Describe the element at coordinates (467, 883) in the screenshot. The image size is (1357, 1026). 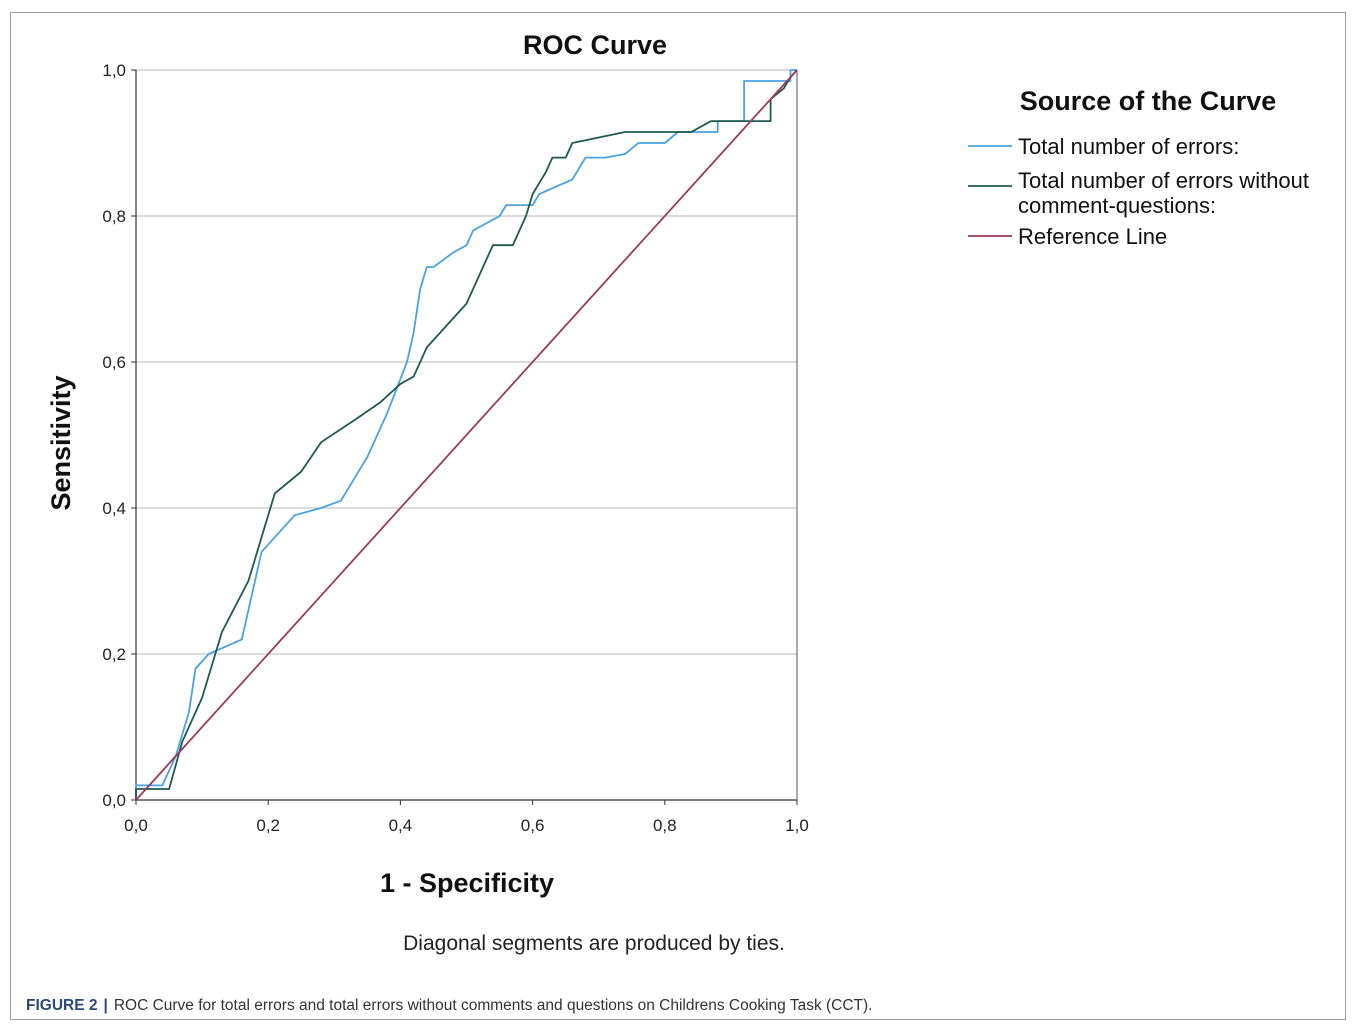
I see `x-axis-title: 1 - Specificity` at that location.